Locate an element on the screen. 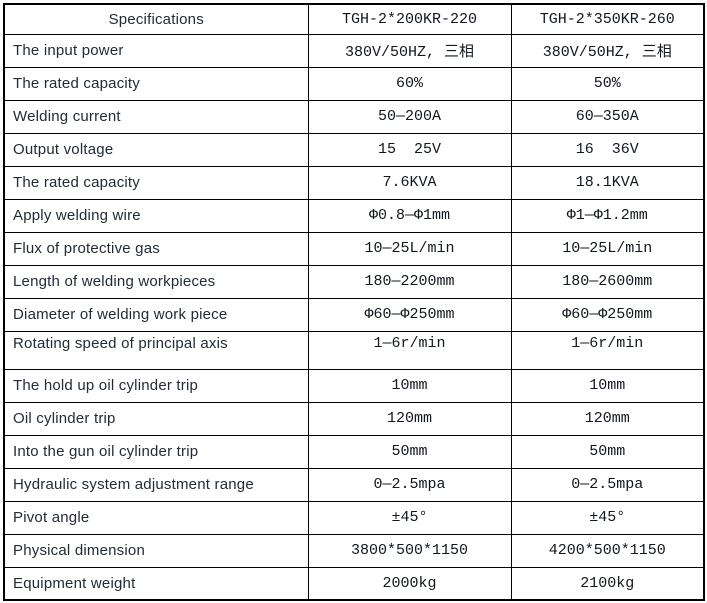 The width and height of the screenshot is (707, 603). table-row: Welding current 50—200A 60—350A is located at coordinates (354, 116).